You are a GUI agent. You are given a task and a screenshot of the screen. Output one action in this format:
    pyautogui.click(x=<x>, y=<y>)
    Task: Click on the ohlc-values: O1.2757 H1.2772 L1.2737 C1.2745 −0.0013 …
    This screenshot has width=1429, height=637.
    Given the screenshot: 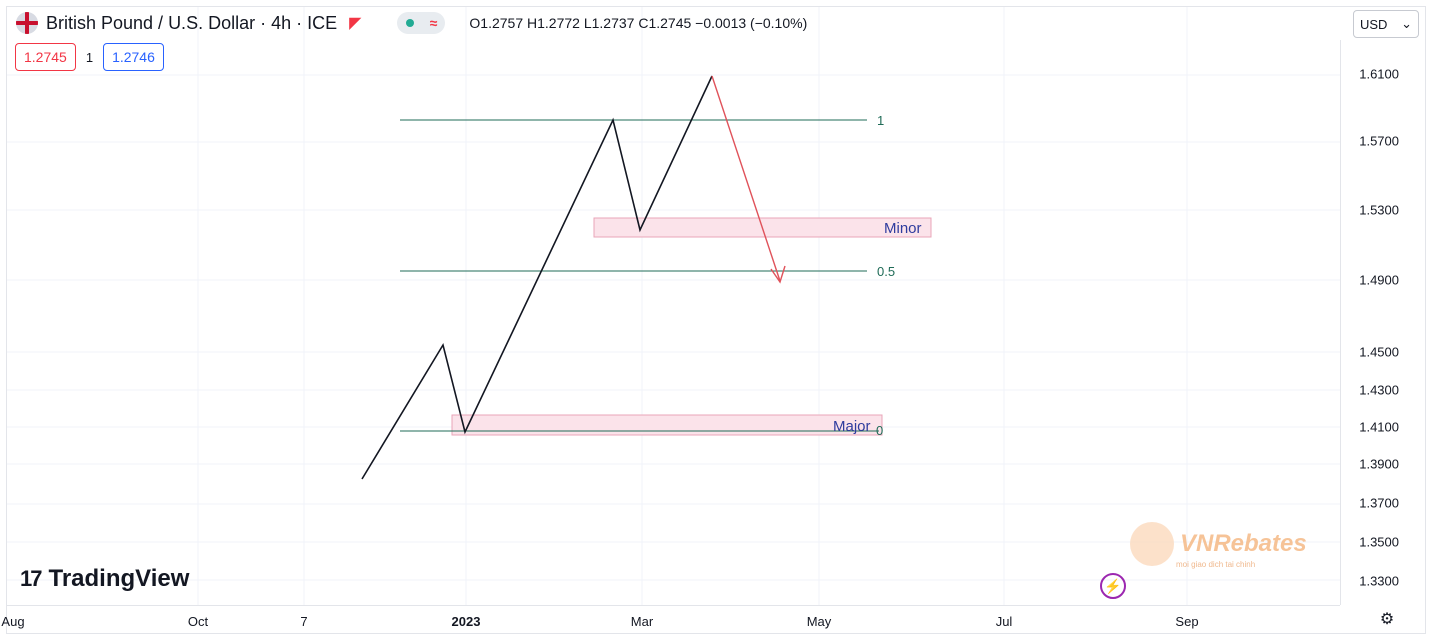 What is the action you would take?
    pyautogui.click(x=638, y=23)
    